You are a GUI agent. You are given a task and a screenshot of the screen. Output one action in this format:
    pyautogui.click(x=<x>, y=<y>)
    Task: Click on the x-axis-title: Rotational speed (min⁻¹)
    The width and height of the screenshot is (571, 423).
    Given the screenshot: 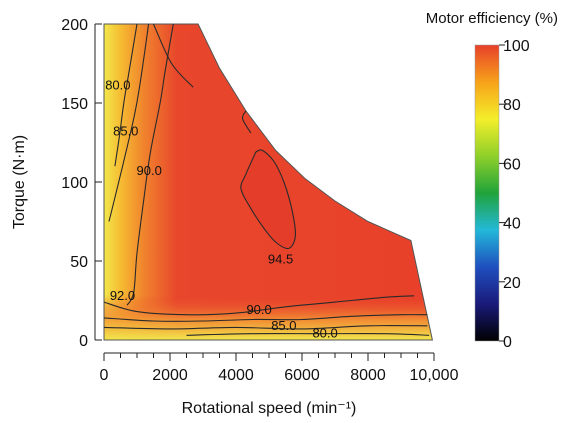 What is the action you would take?
    pyautogui.click(x=269, y=408)
    